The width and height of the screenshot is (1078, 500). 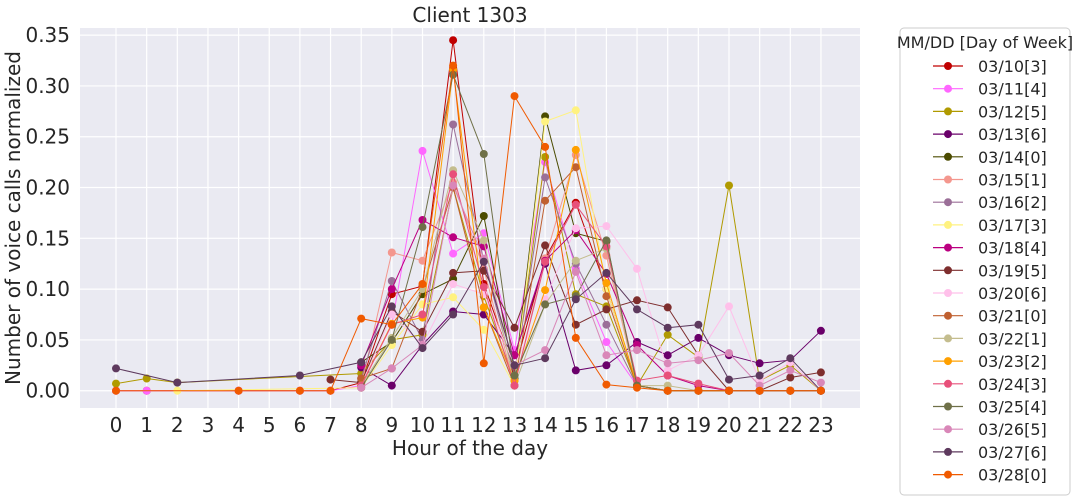 I want to click on x-tick-label: 9, so click(x=391, y=425).